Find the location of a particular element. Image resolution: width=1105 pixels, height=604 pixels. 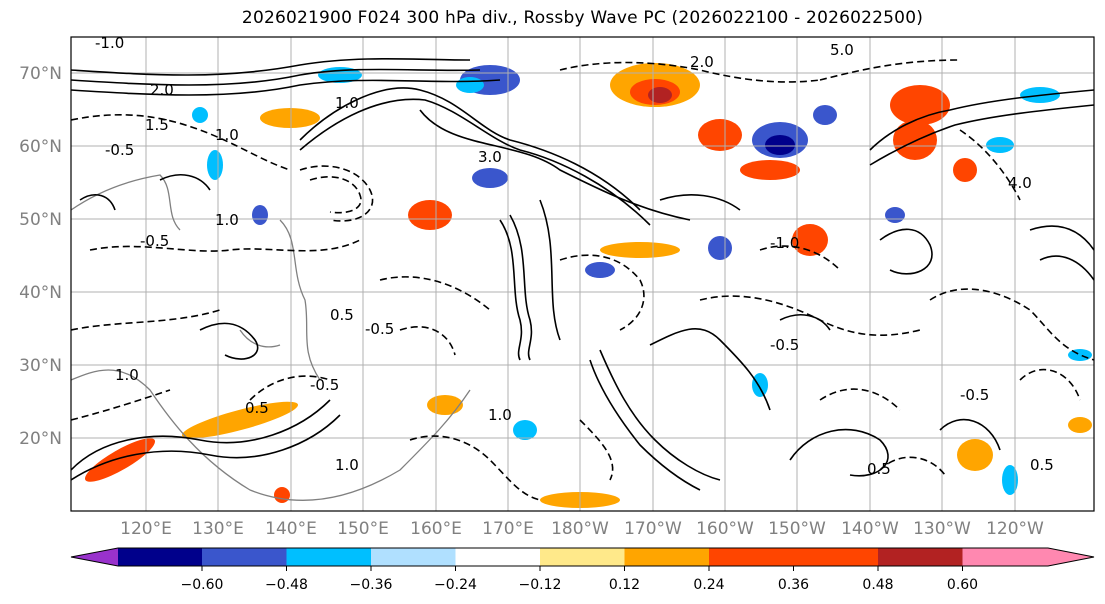

lon-label: 140°E is located at coordinates (291, 529).